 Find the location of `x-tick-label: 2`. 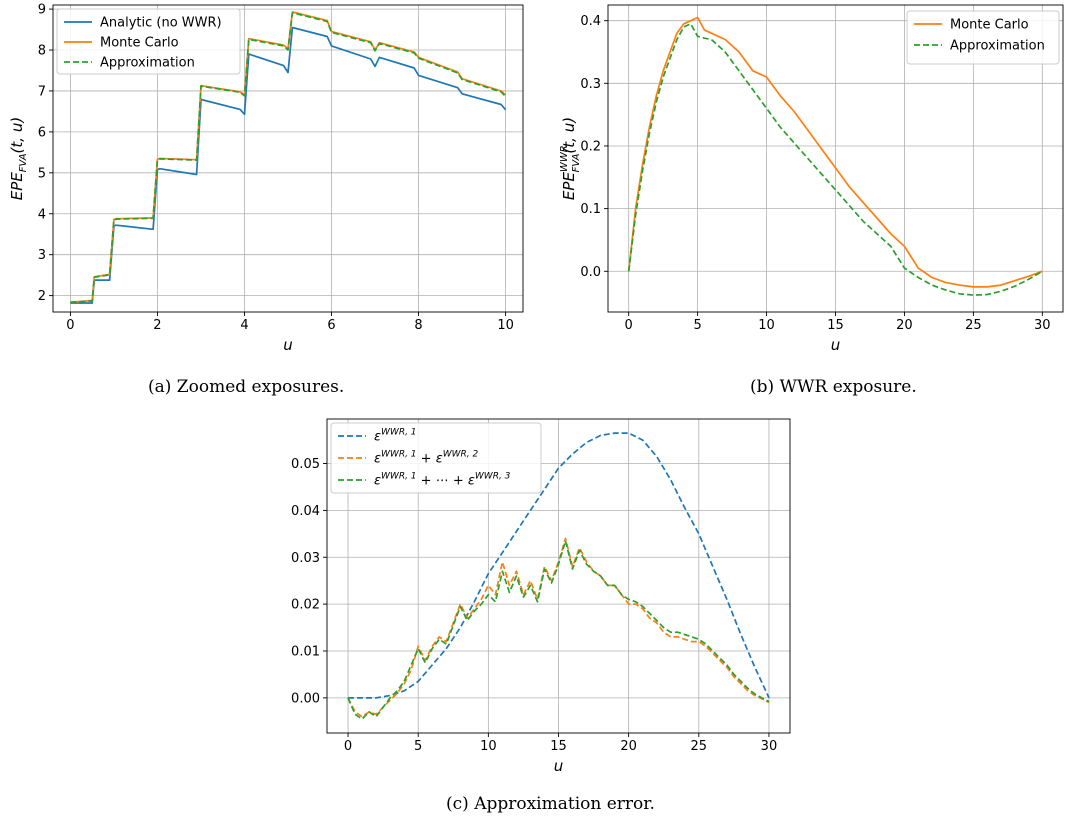

x-tick-label: 2 is located at coordinates (157, 325).